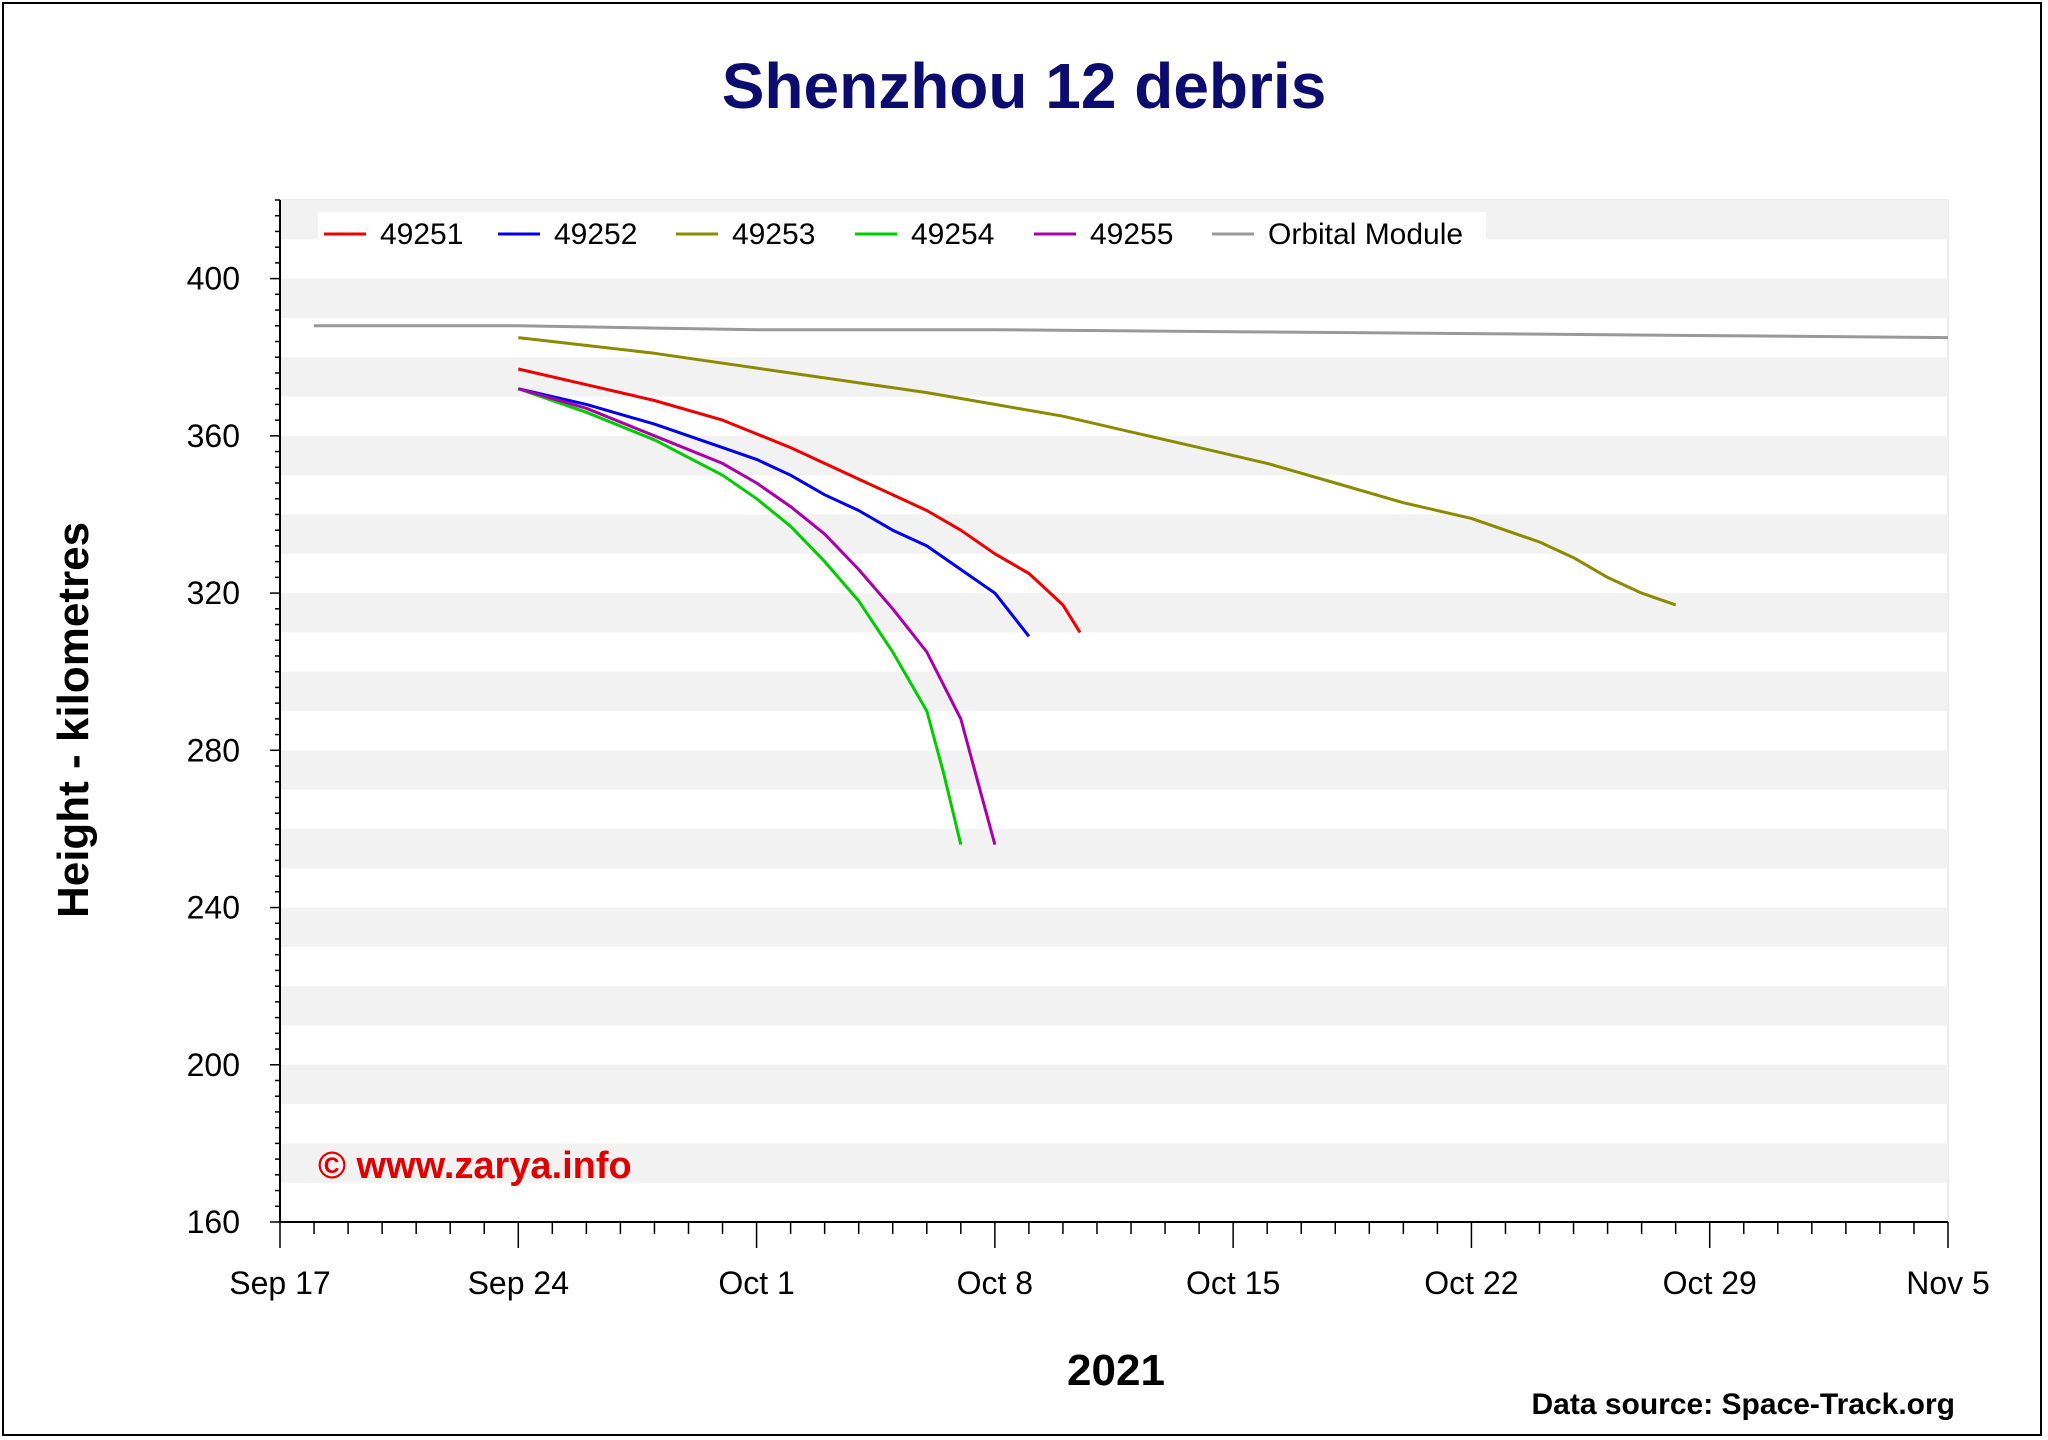 Image resolution: width=2048 pixels, height=1440 pixels. I want to click on y-tick-label: 320, so click(213, 593).